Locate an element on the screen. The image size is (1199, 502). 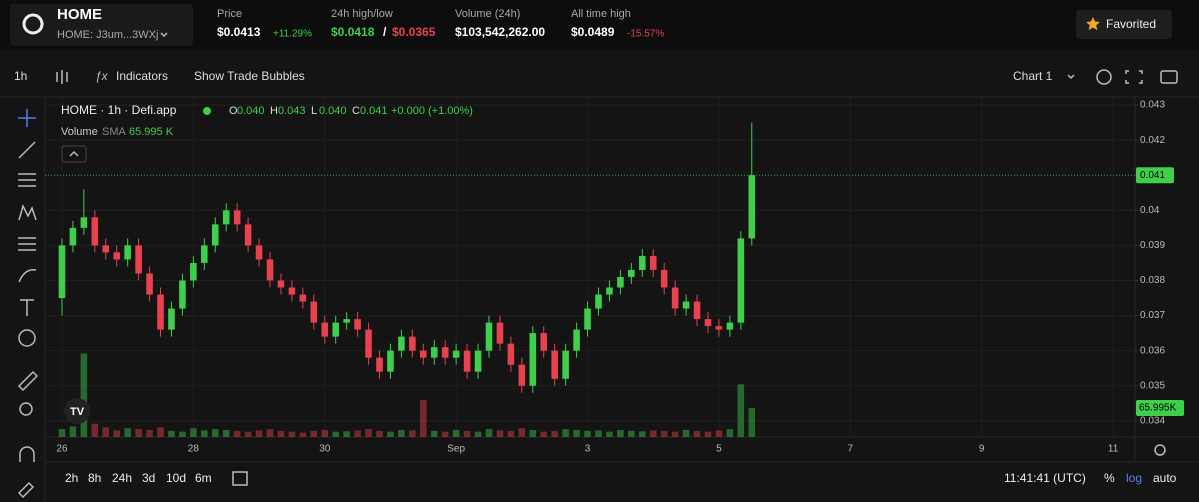
collapse-icon is located at coordinates (74, 153).